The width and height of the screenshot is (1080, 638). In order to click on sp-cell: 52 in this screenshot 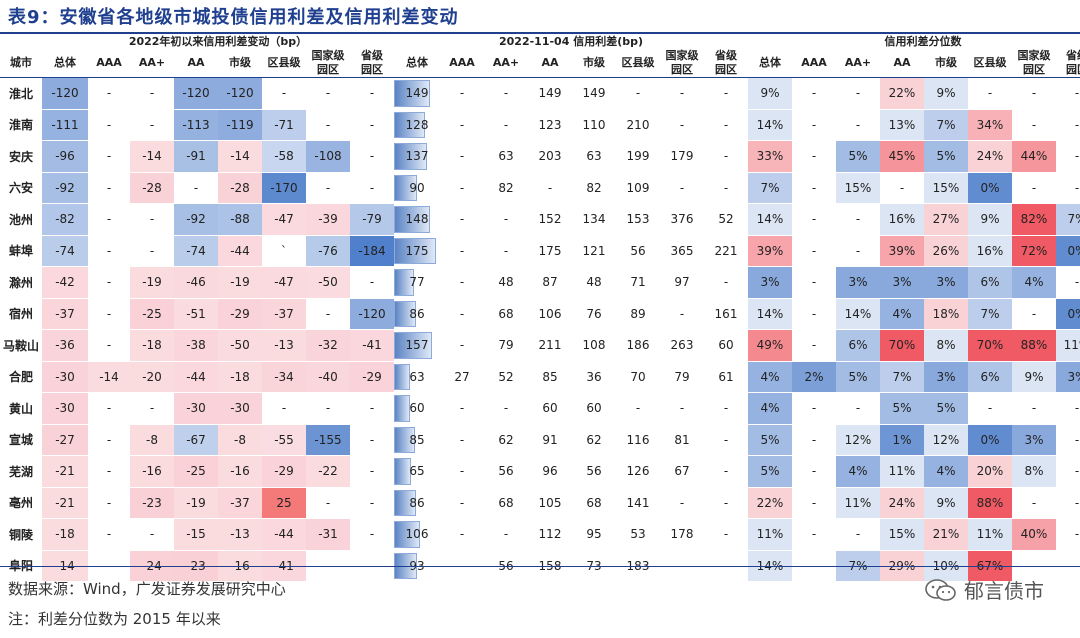, I will do `click(726, 219)`.